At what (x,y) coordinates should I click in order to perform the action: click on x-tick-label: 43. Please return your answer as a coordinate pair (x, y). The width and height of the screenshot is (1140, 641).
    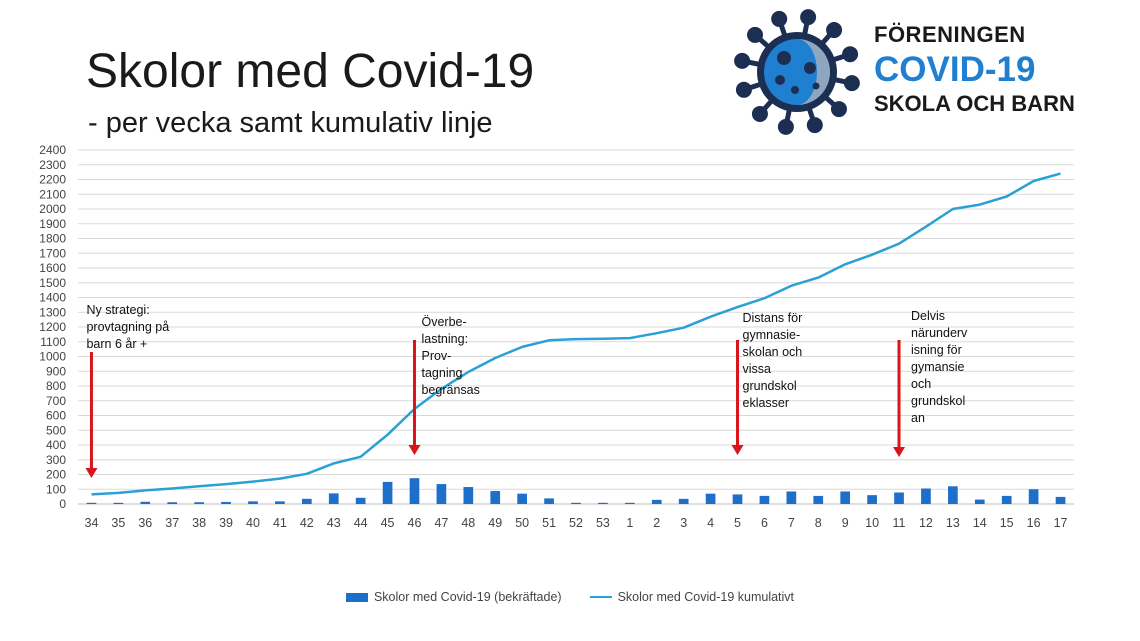
    Looking at the image, I should click on (334, 523).